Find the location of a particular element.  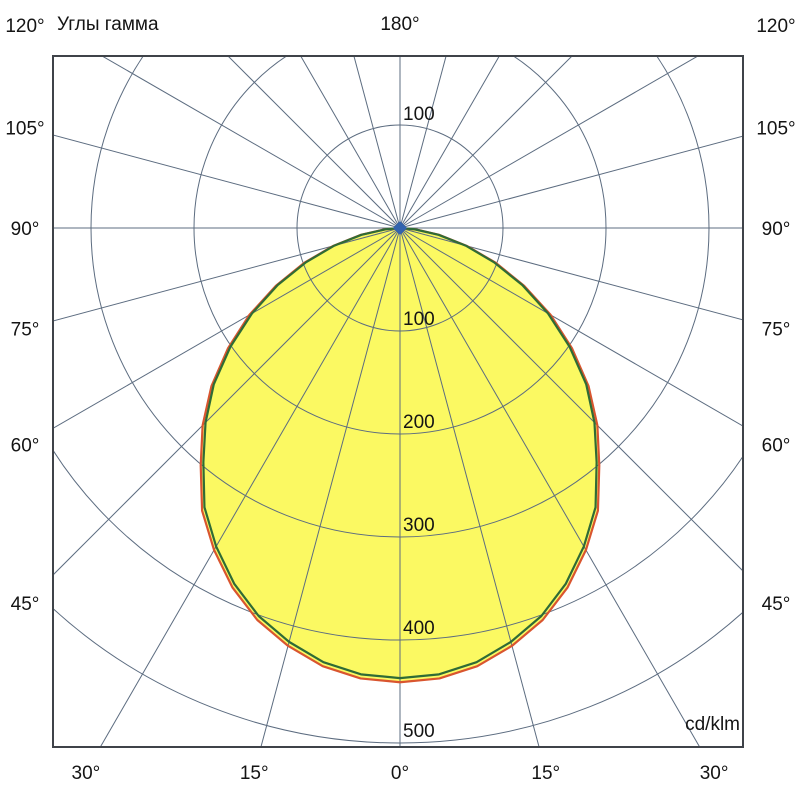

pole-marker is located at coordinates (400, 228).